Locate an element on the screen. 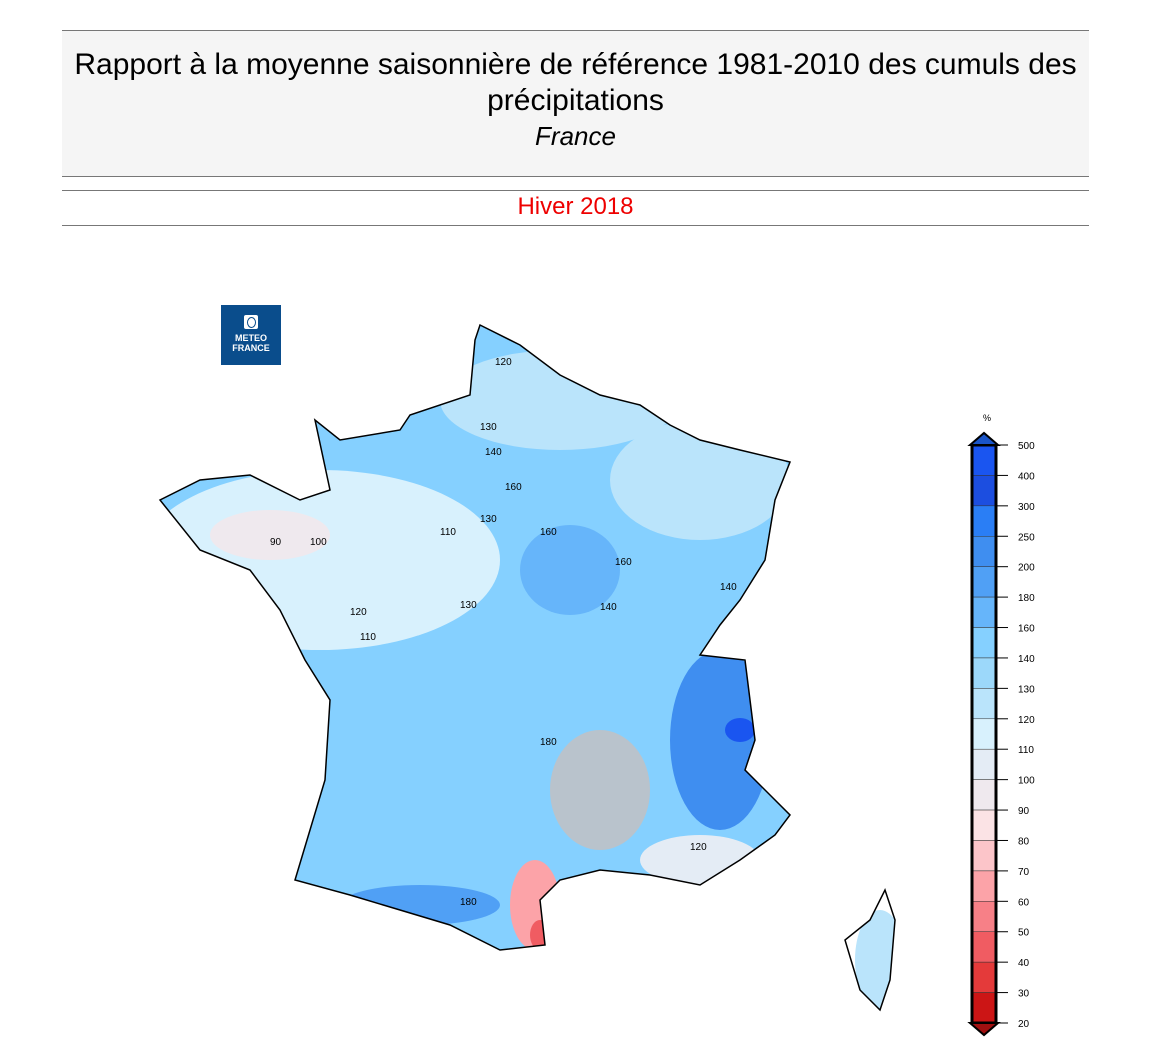 The height and width of the screenshot is (1050, 1150). legend-tick-label: 100 is located at coordinates (1026, 781).